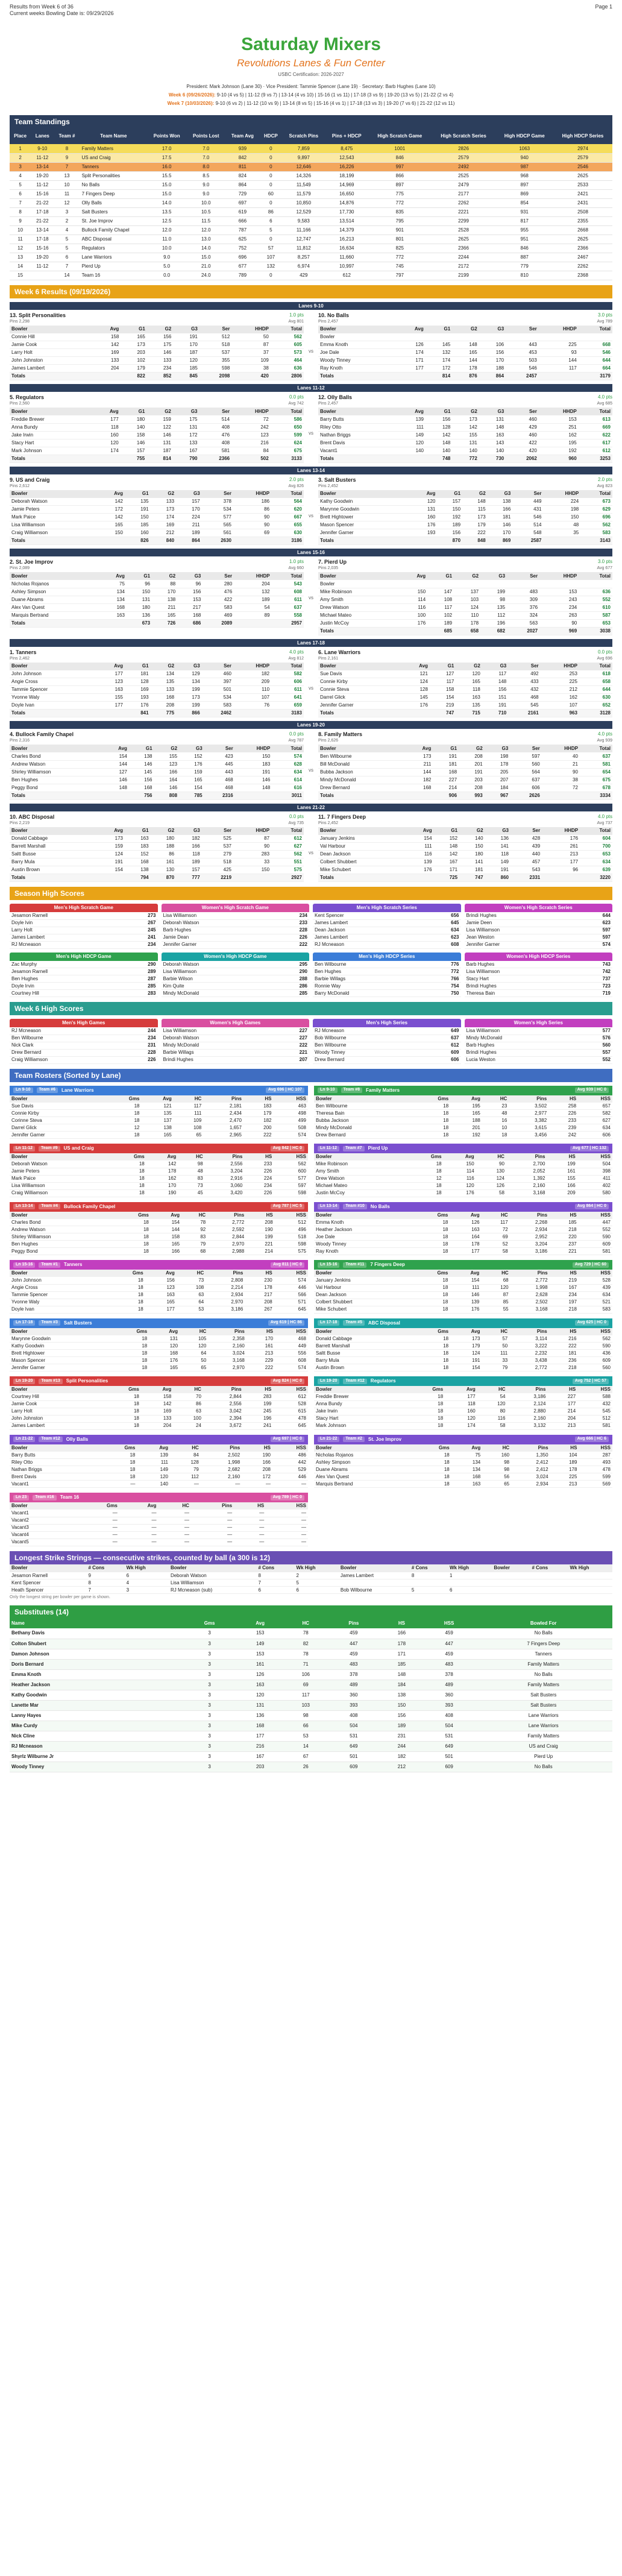  Describe the element at coordinates (303, 230) in the screenshot. I see `standings-cell: 11,166` at that location.